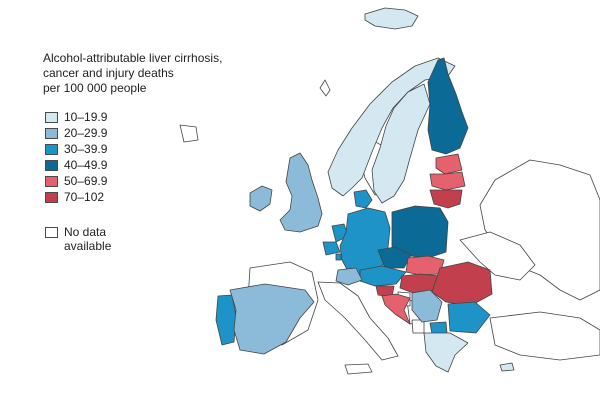 The height and width of the screenshot is (417, 600). What do you see at coordinates (462, 284) in the screenshot?
I see `country-romania` at bounding box center [462, 284].